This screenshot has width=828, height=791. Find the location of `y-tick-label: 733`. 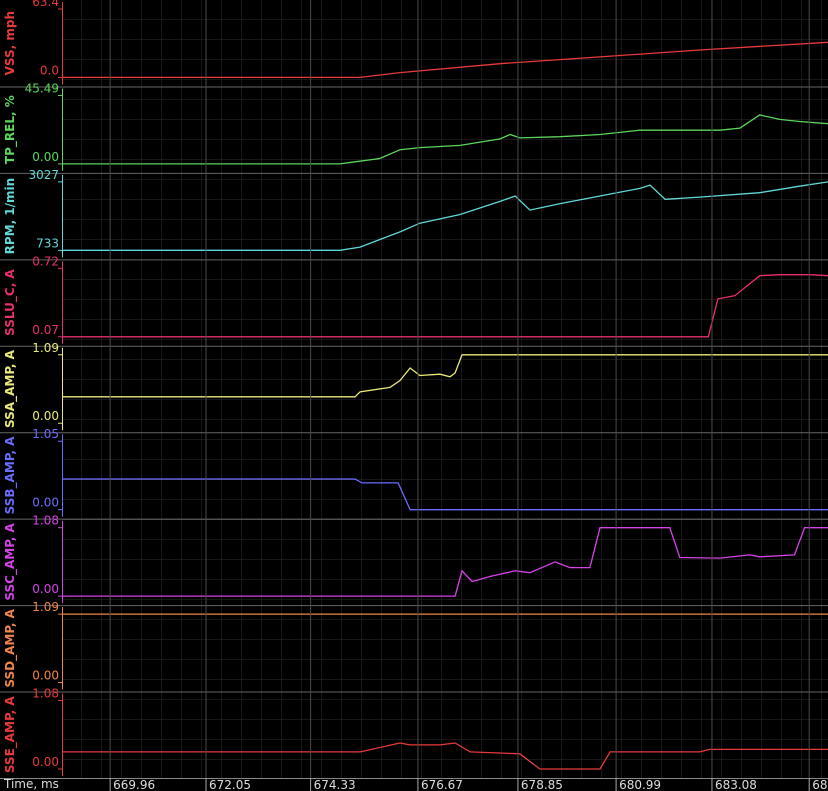

y-tick-label: 733 is located at coordinates (47, 243).